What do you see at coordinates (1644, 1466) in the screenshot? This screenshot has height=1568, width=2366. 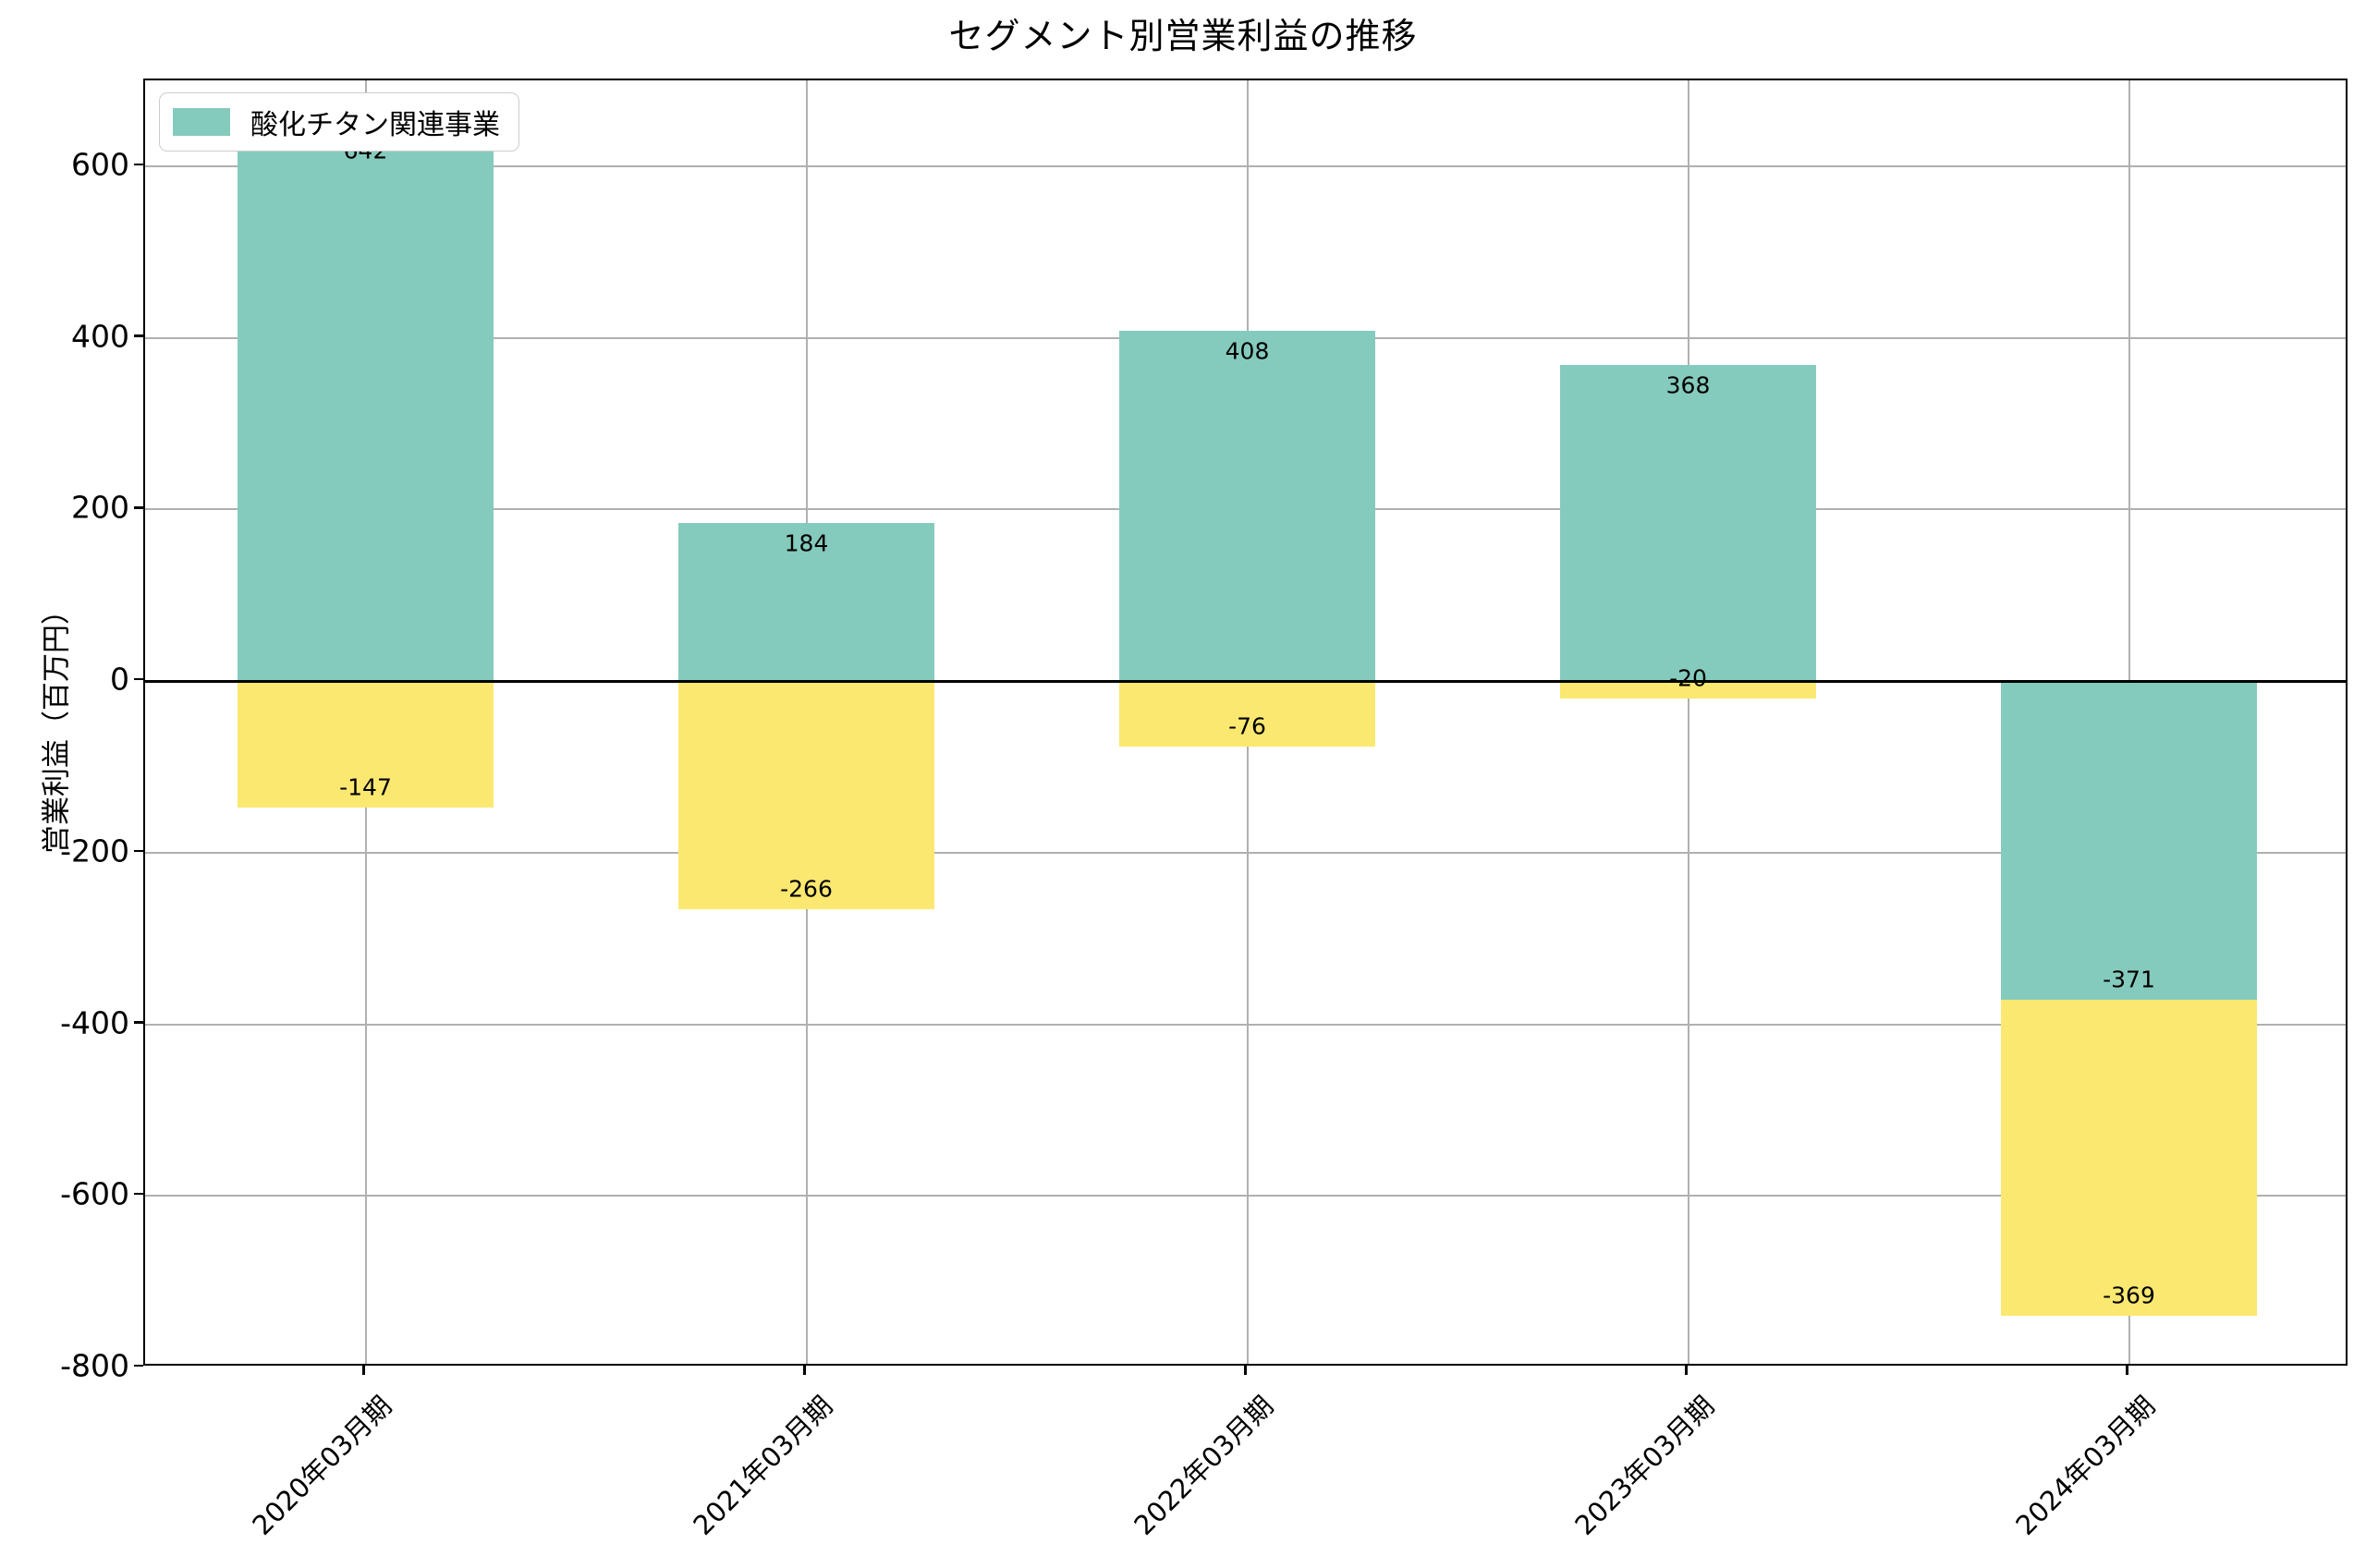 I see `x-axis-tick-label: 2023年03月期` at bounding box center [1644, 1466].